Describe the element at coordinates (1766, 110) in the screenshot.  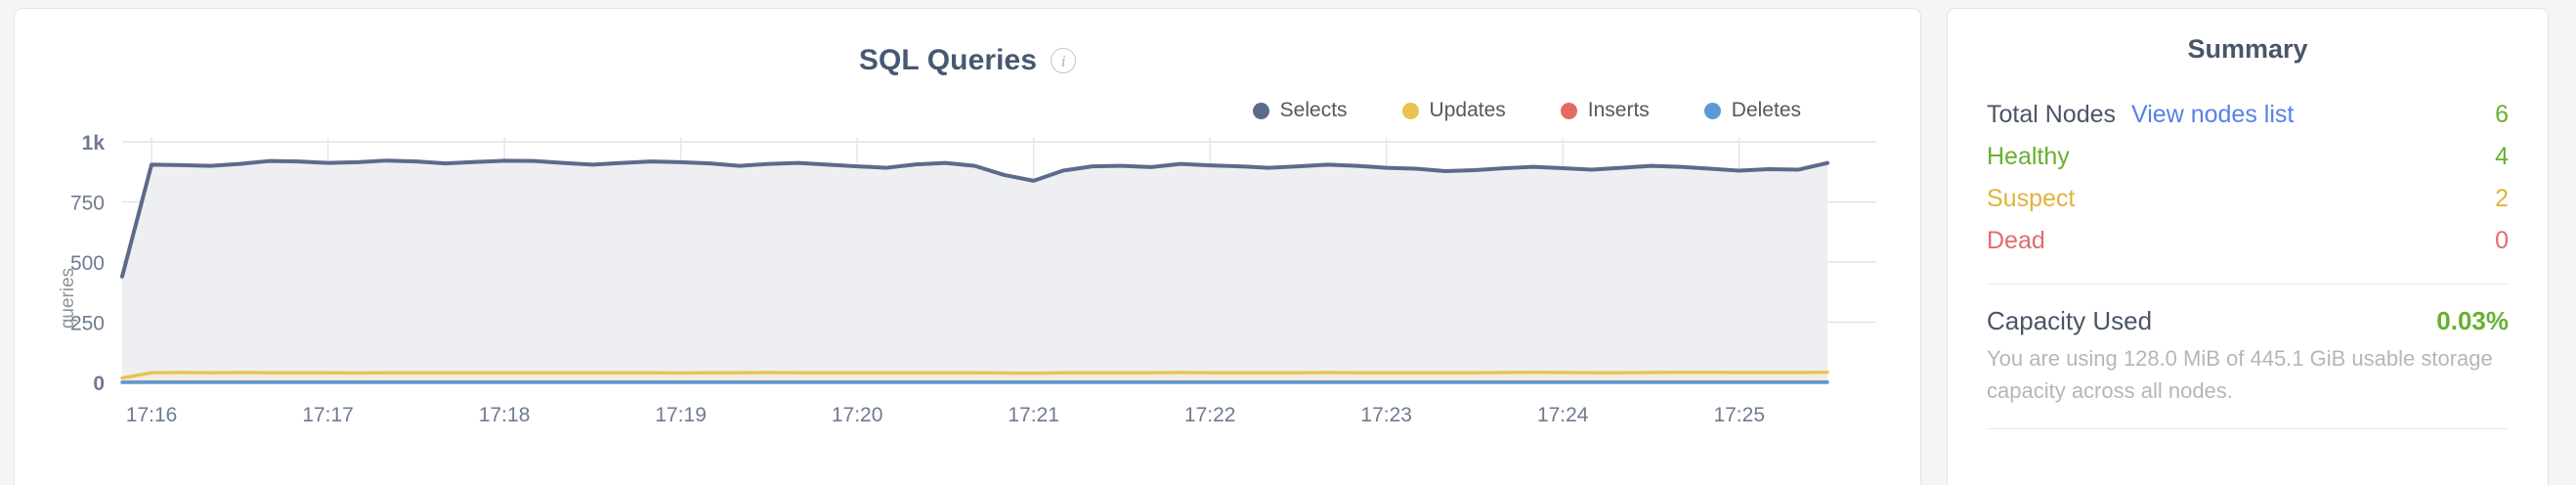
I see `legend-label: Deletes` at that location.